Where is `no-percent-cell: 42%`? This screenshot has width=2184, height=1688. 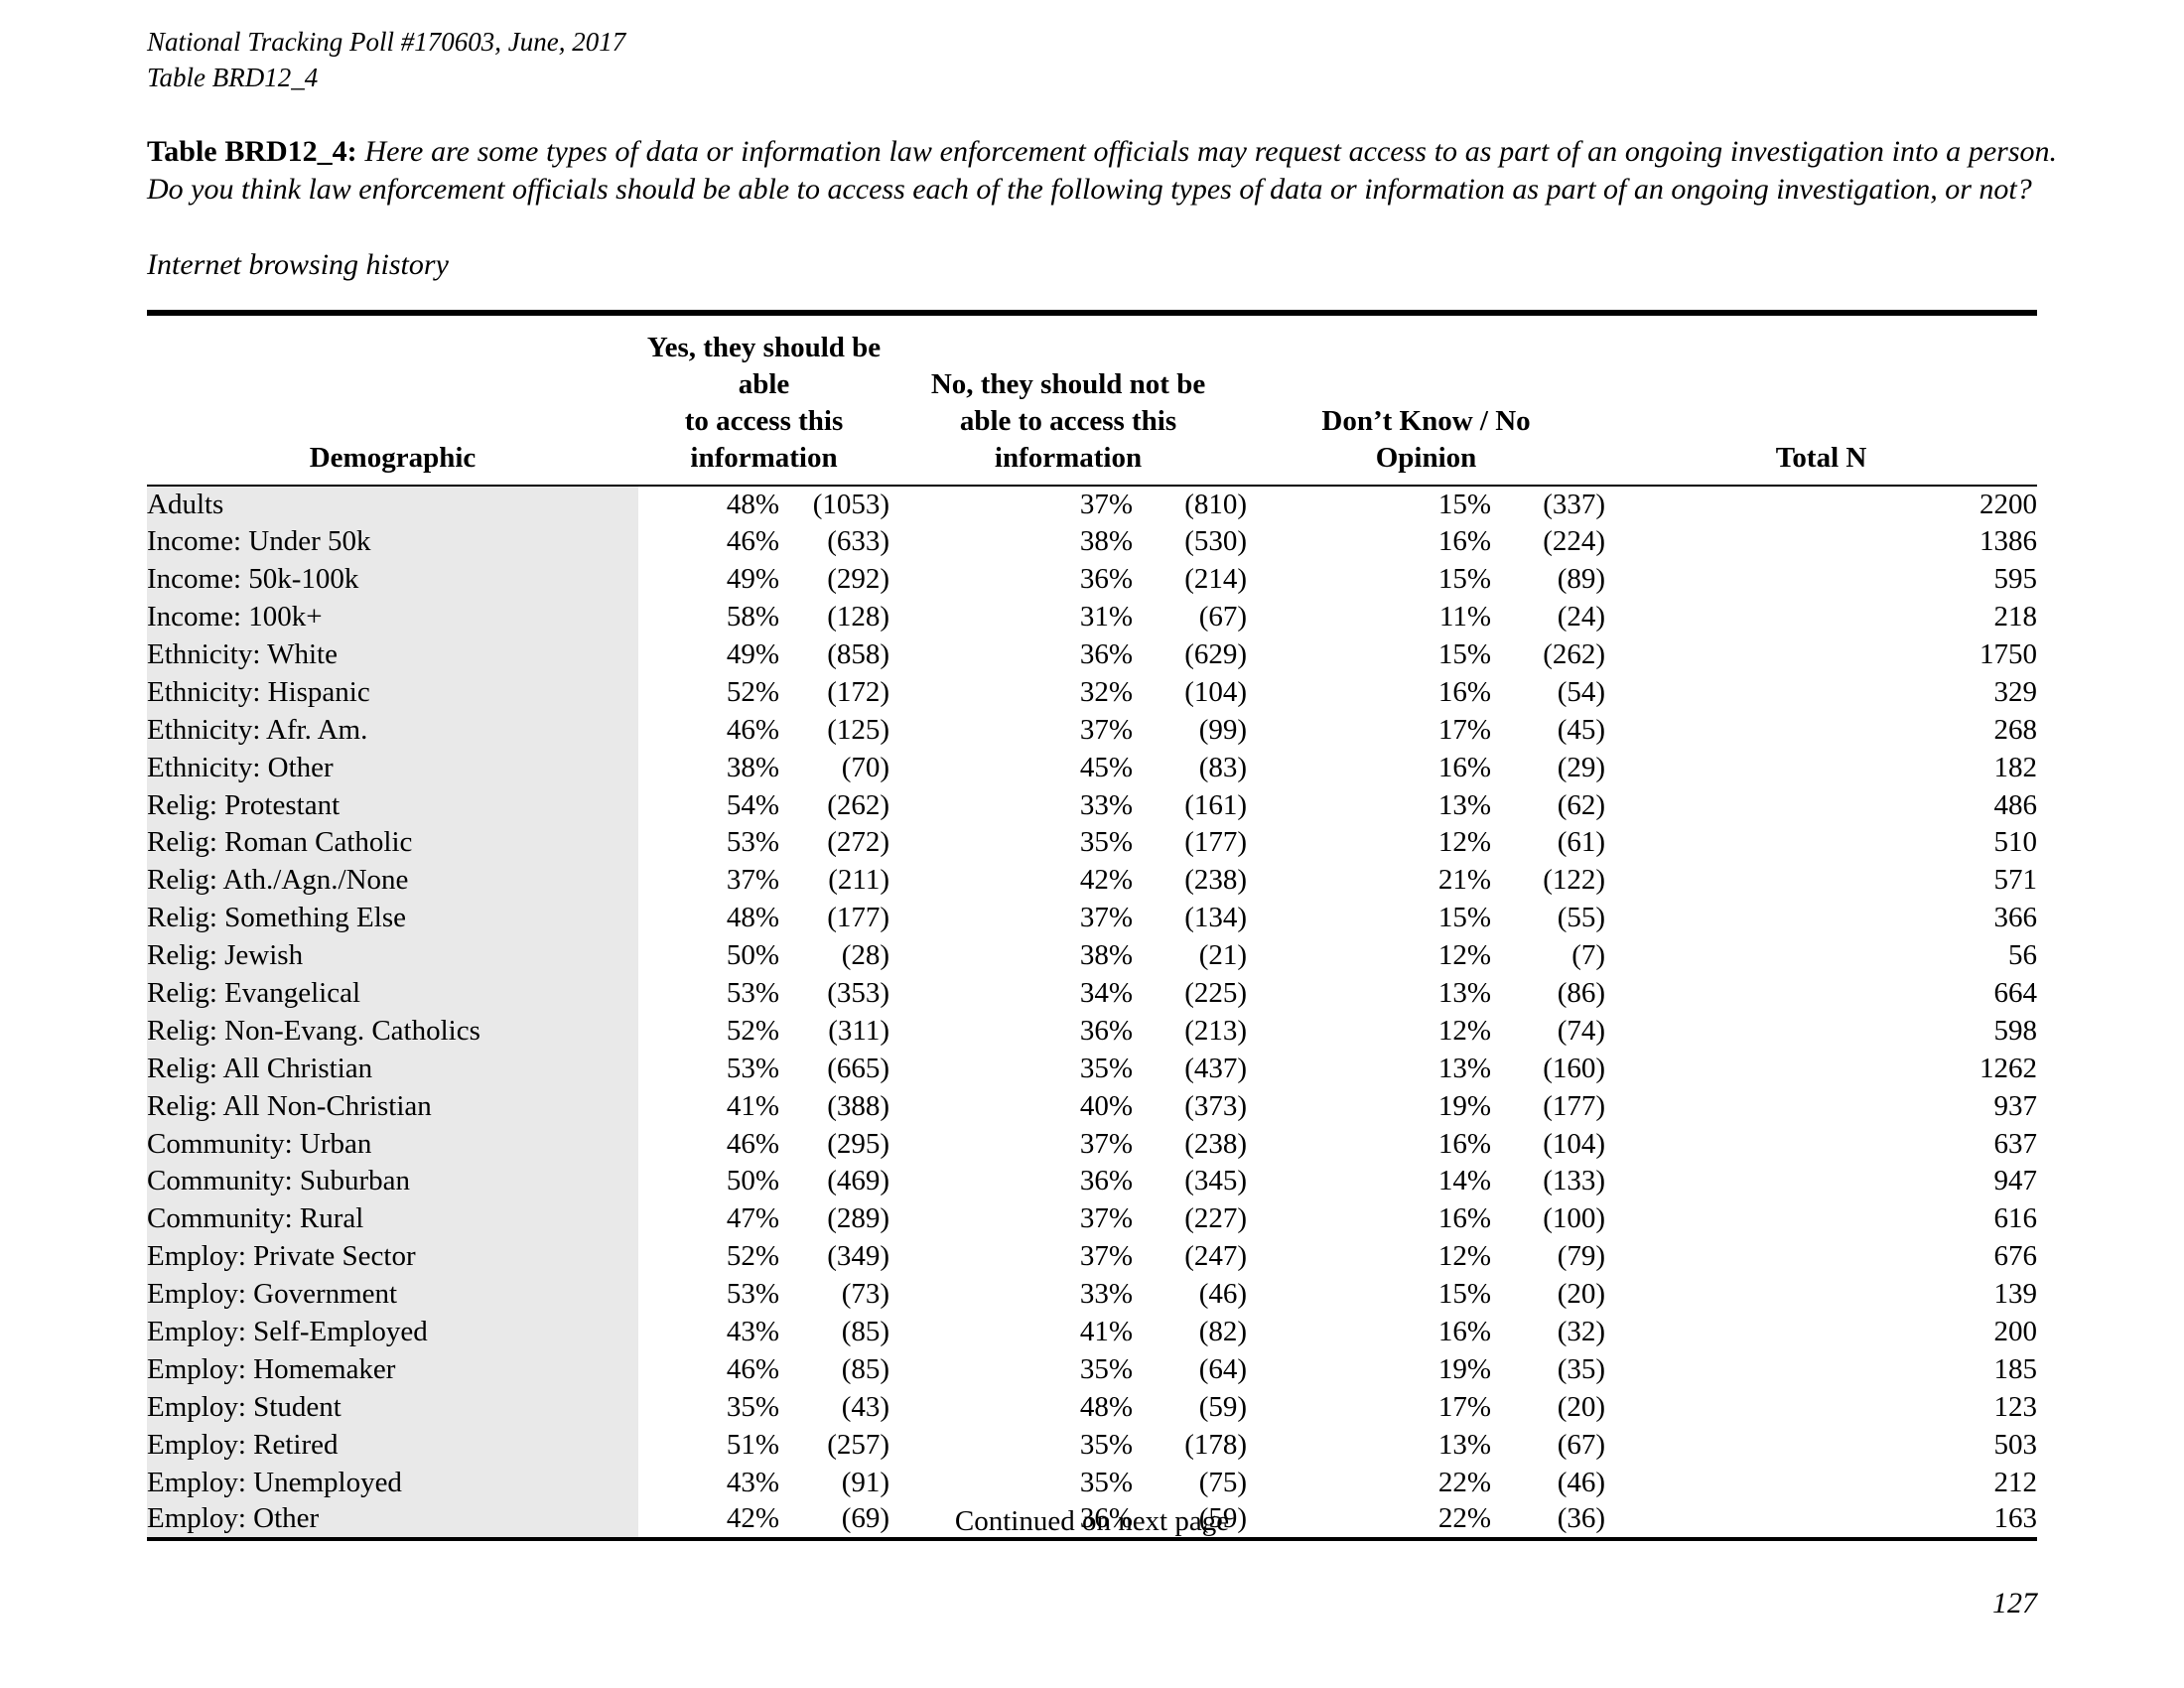
no-percent-cell: 42% is located at coordinates (1106, 880).